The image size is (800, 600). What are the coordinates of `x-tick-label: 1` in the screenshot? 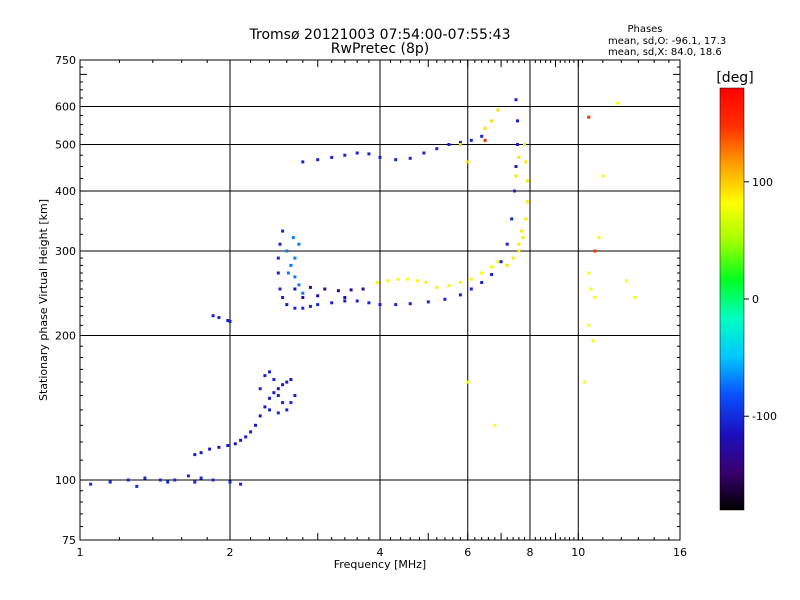 It's located at (80, 552).